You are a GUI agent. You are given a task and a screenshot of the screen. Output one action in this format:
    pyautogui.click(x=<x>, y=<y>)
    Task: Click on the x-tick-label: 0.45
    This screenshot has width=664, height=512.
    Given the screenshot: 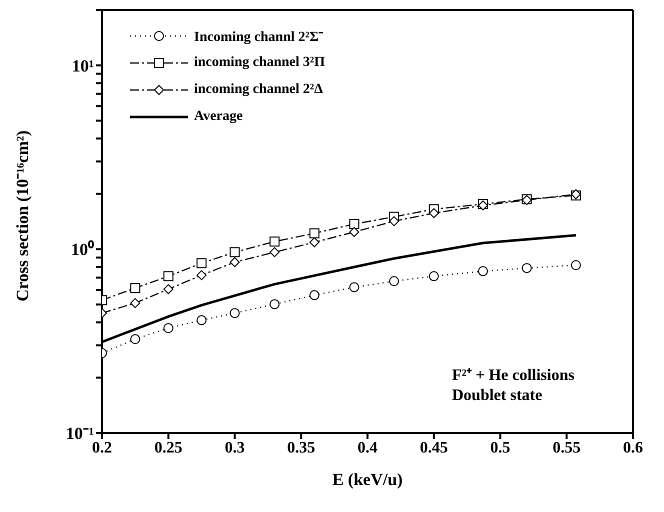 What is the action you would take?
    pyautogui.click(x=434, y=447)
    